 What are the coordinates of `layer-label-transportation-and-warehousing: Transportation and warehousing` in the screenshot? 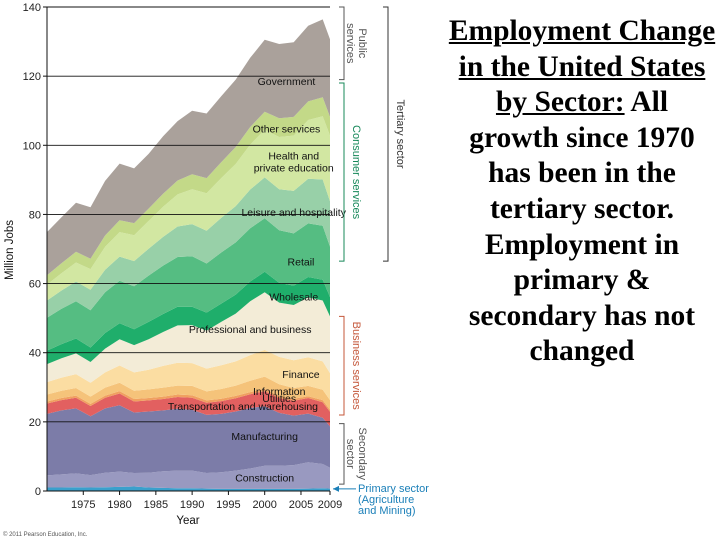 It's located at (243, 407).